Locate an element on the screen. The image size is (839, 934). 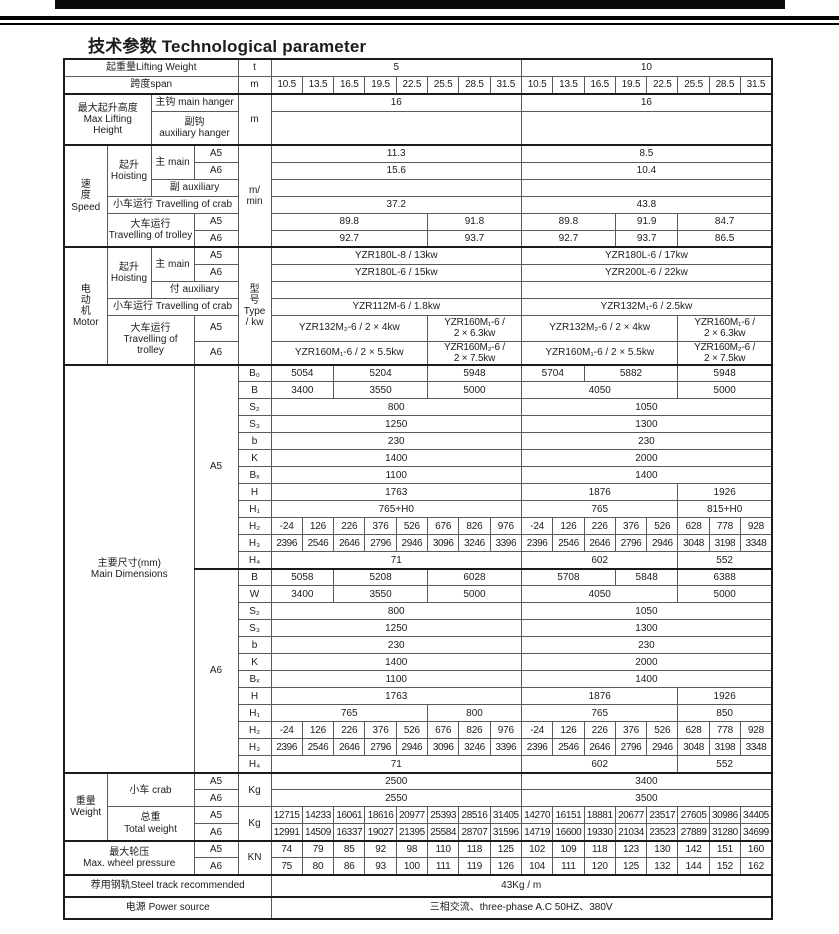
param-label: 电 动 机 Motor is located at coordinates (85, 306).